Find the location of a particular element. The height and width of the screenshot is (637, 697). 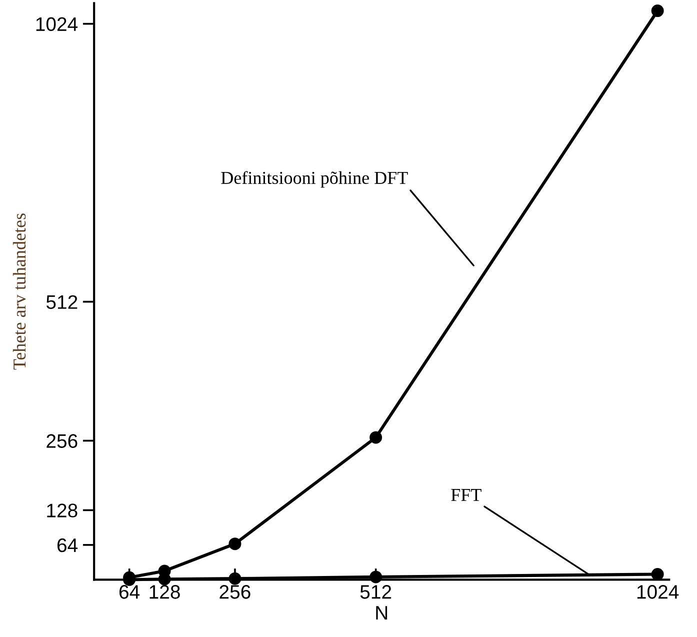

annotation: FFT is located at coordinates (466, 495).